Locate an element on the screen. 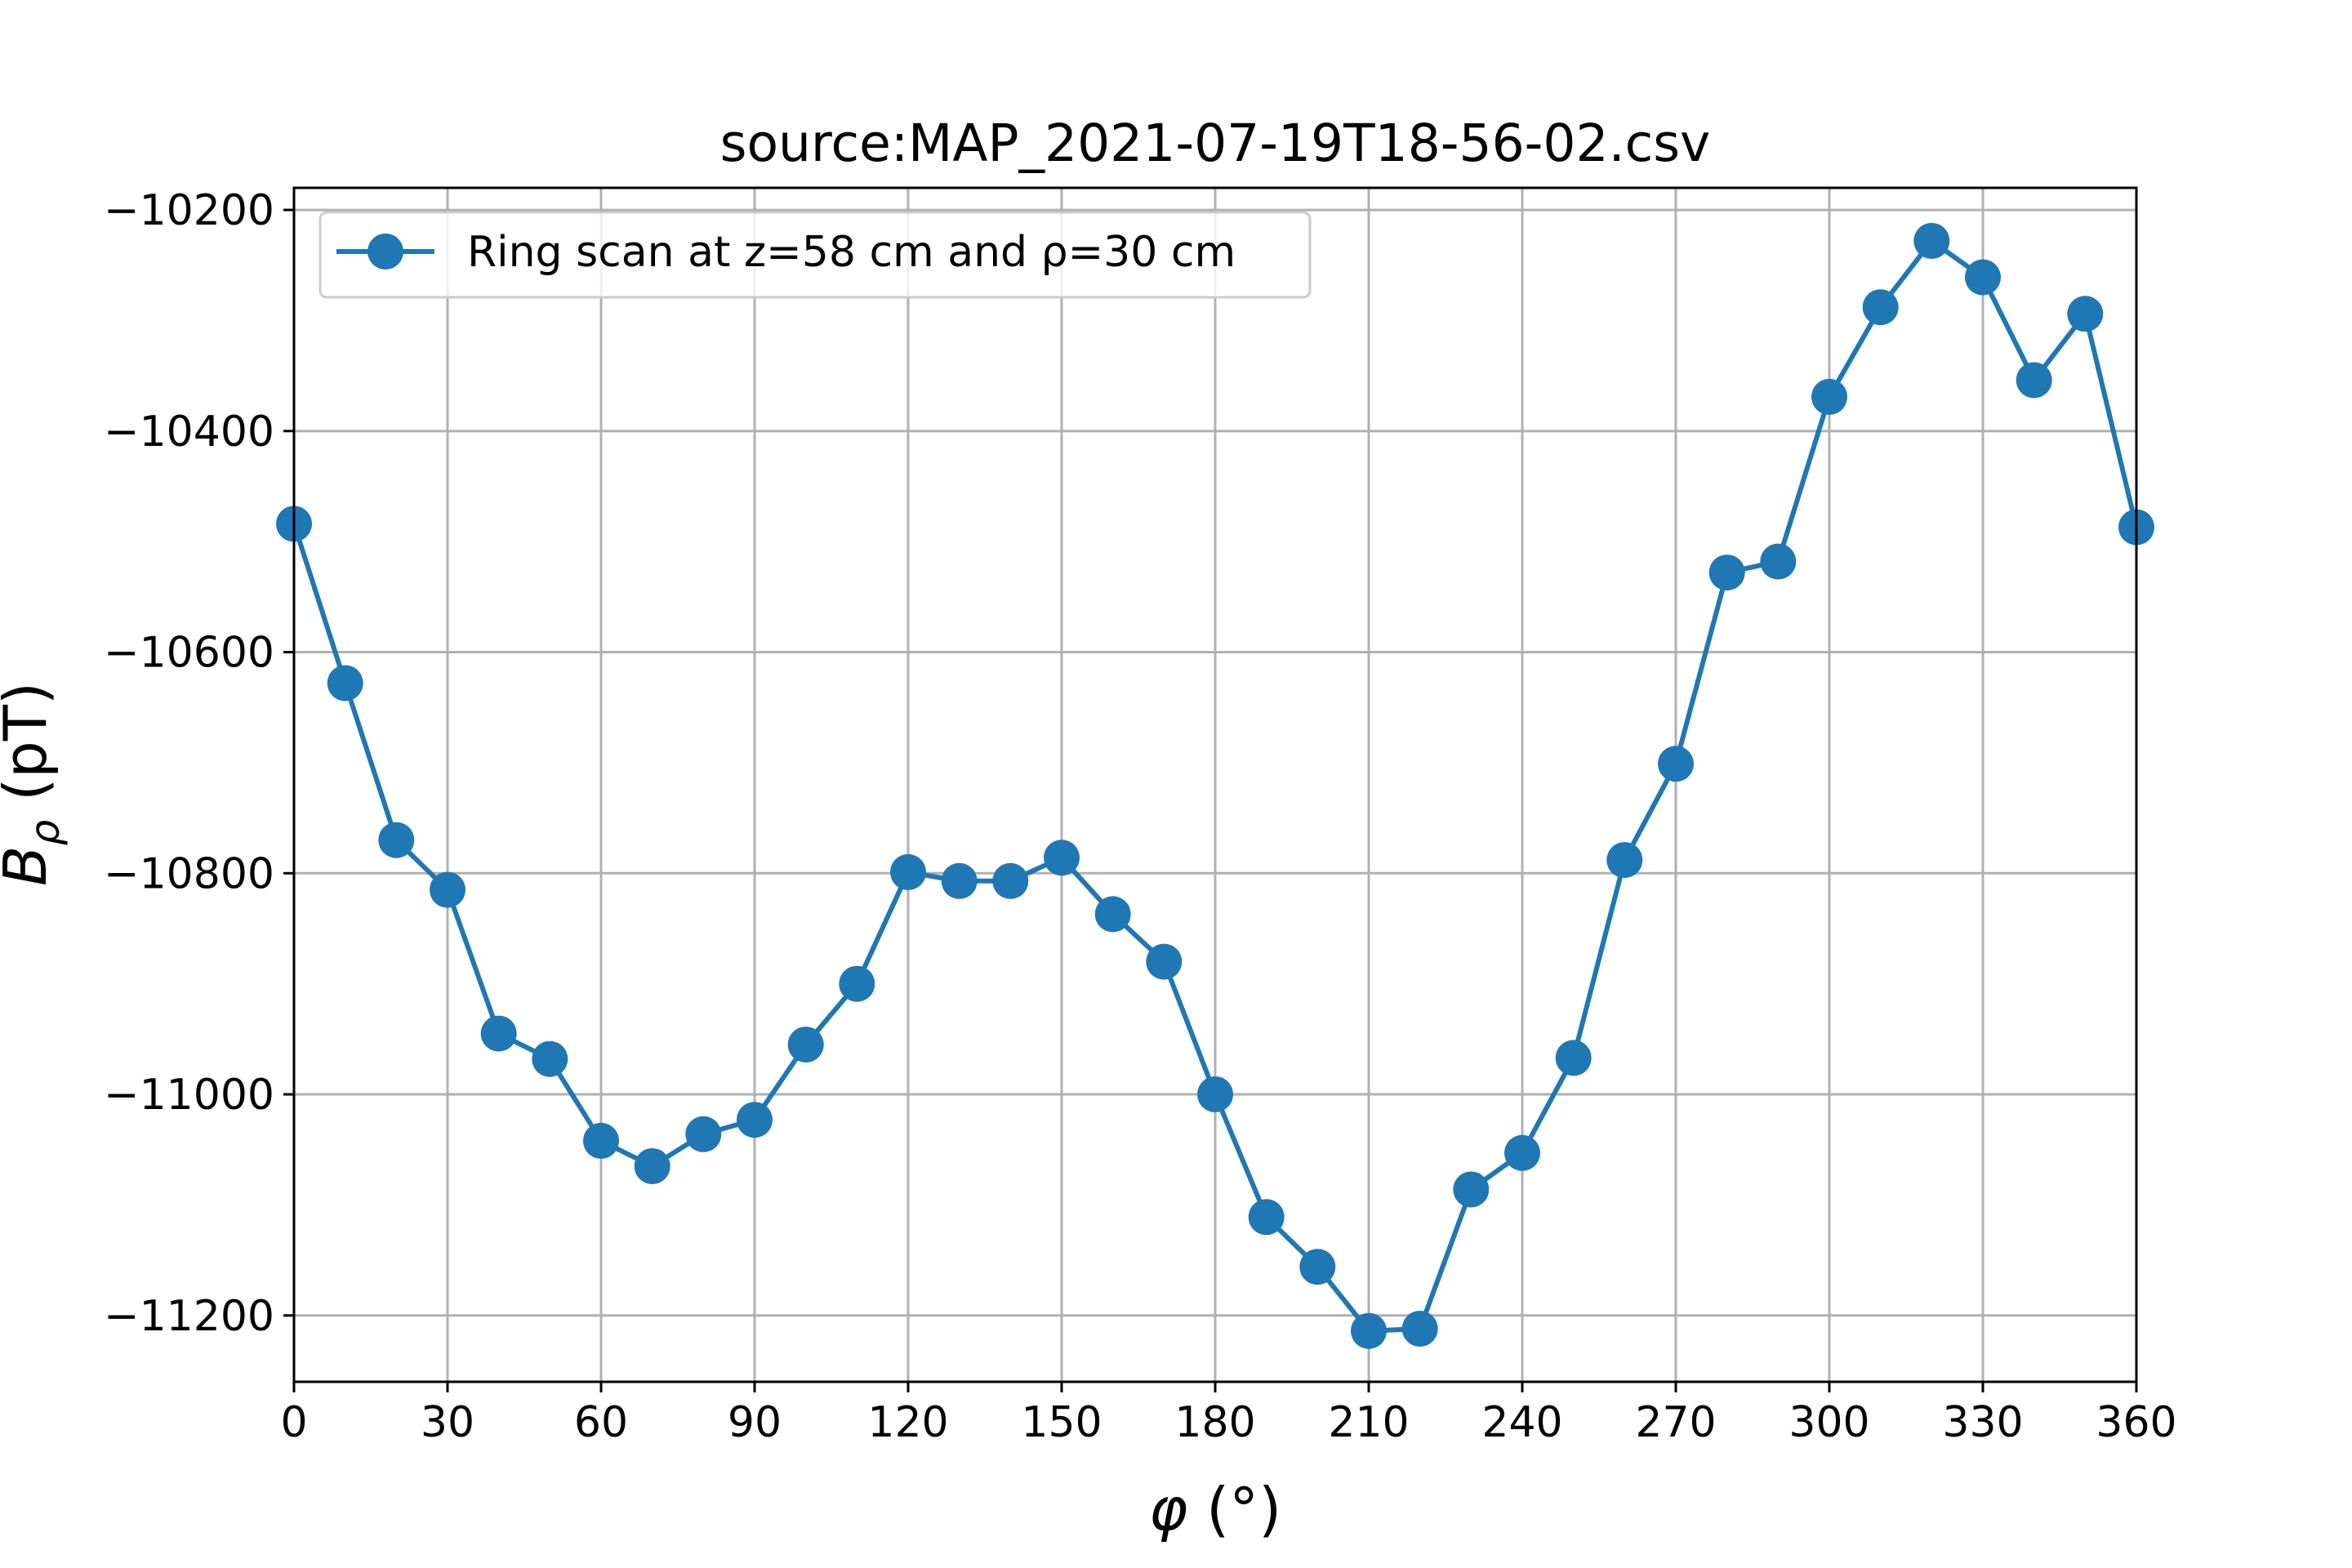  x-tick-label: 300 is located at coordinates (1829, 1422).